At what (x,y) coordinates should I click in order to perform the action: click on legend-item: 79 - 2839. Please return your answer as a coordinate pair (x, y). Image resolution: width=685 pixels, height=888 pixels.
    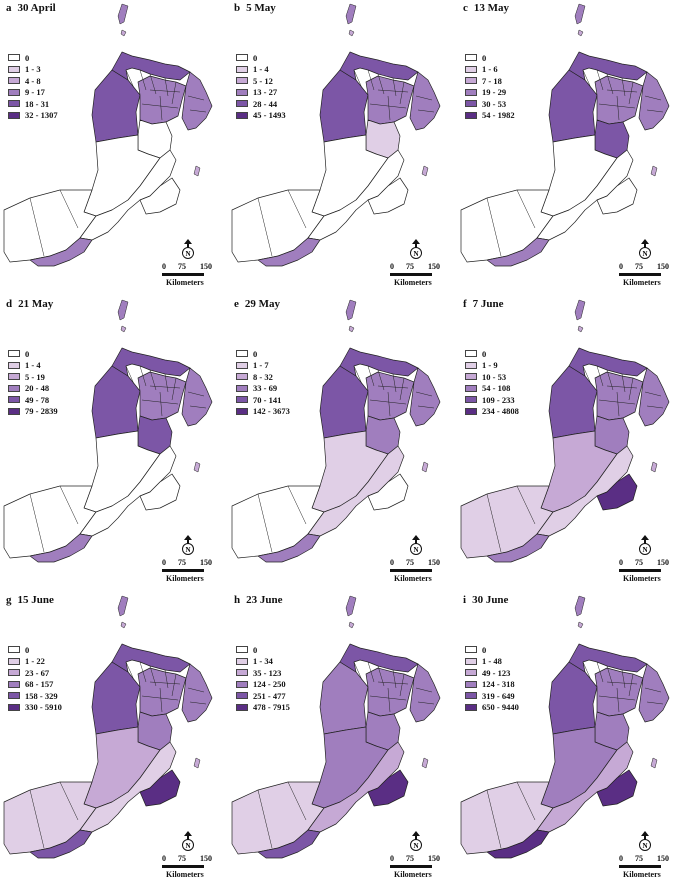
    Looking at the image, I should click on (33, 411).